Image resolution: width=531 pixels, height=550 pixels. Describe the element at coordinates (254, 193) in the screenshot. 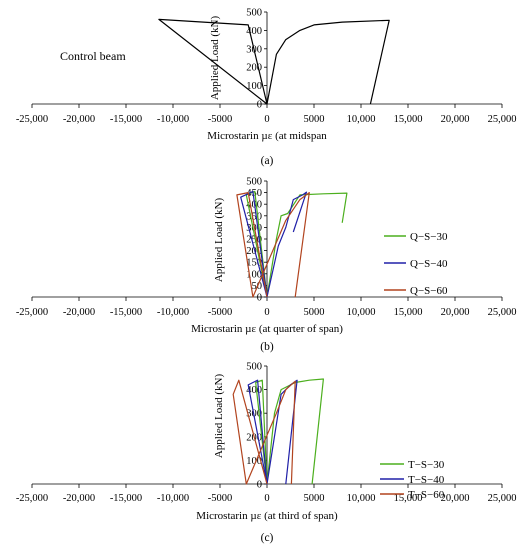

I see `y-tick-label: 450` at that location.